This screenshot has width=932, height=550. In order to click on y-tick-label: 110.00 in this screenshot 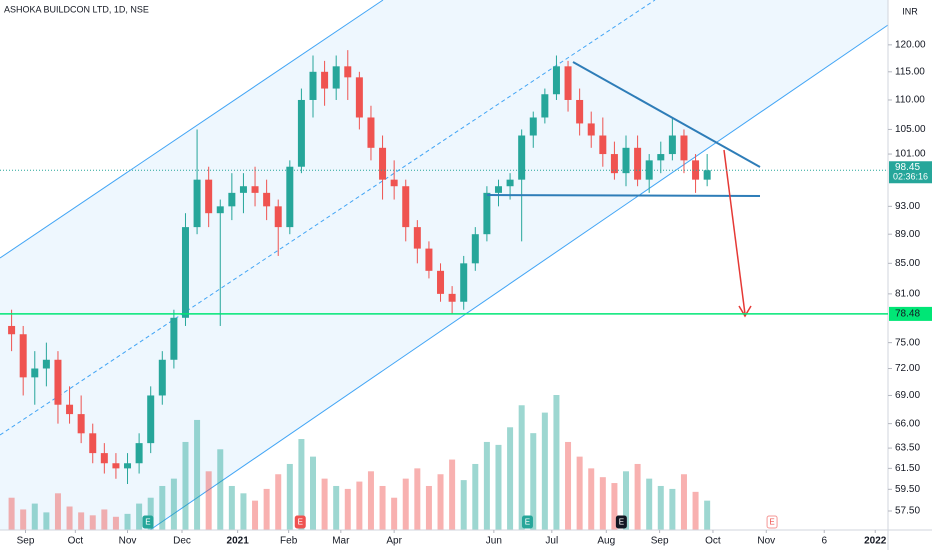, I will do `click(910, 100)`.